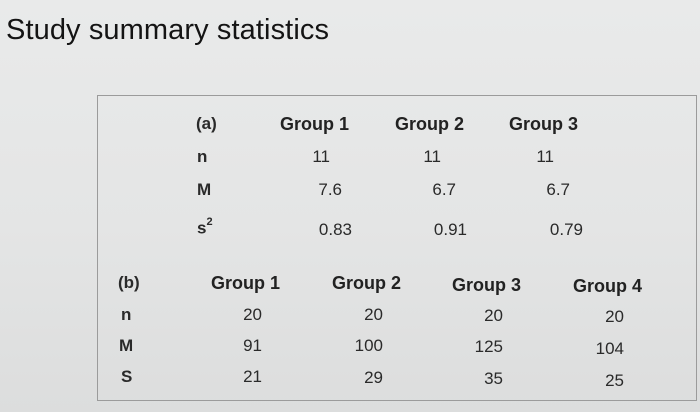  Describe the element at coordinates (127, 376) in the screenshot. I see `part-b-stat-s: S` at that location.